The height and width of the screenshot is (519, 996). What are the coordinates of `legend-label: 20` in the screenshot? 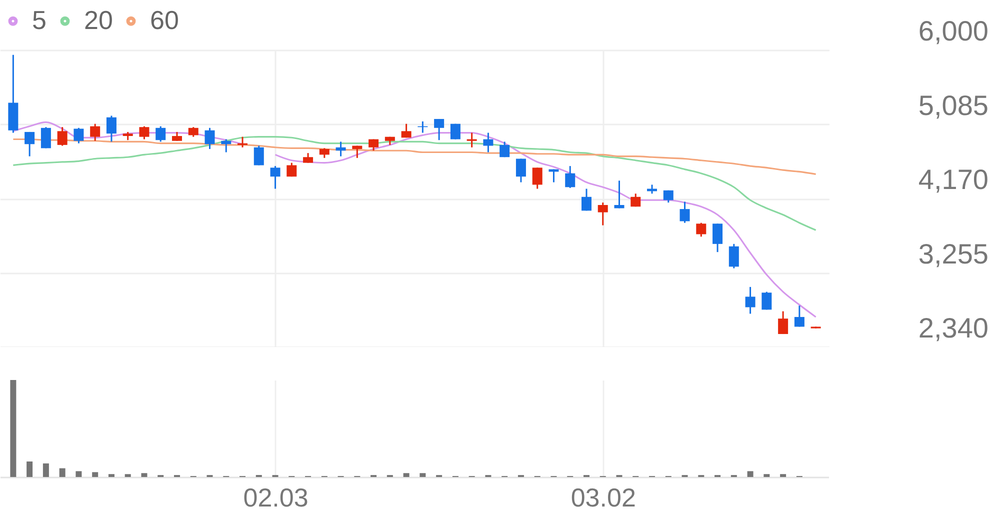 It's located at (98, 20).